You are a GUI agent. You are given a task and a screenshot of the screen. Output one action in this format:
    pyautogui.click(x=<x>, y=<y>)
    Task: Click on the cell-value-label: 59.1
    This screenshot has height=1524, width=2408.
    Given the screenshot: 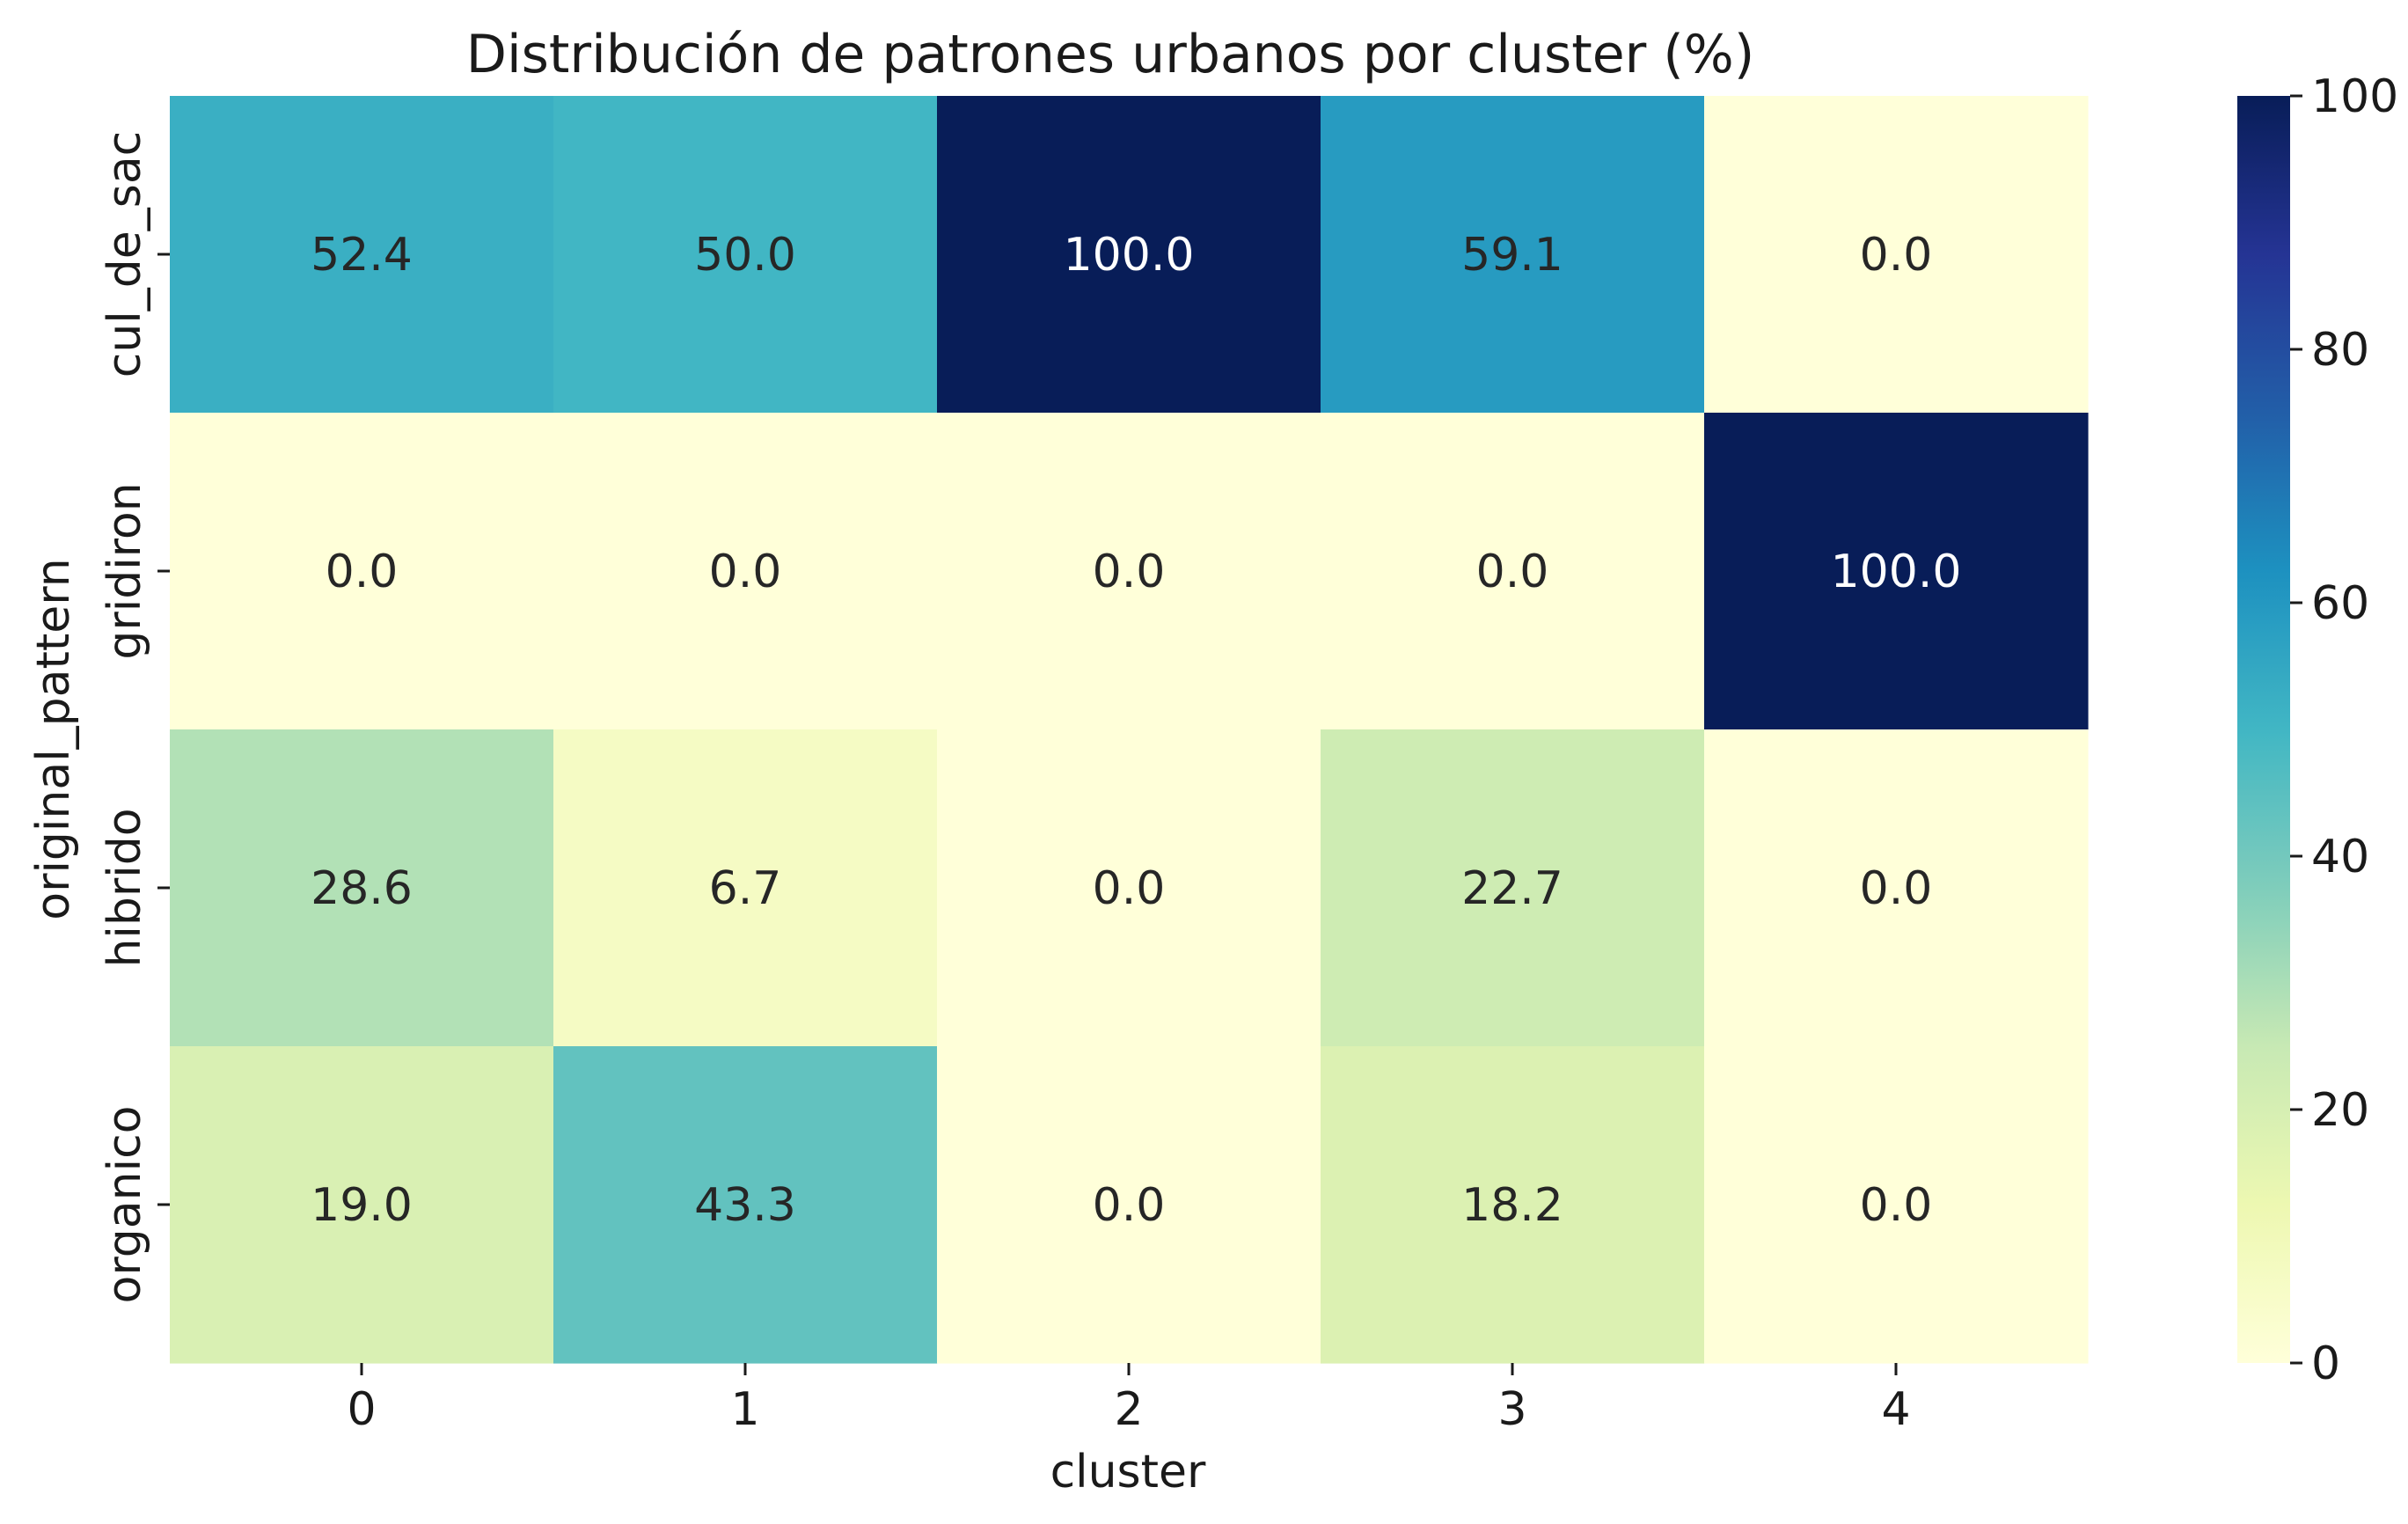 What is the action you would take?
    pyautogui.click(x=1512, y=256)
    